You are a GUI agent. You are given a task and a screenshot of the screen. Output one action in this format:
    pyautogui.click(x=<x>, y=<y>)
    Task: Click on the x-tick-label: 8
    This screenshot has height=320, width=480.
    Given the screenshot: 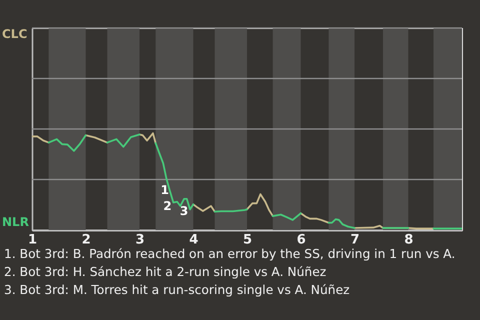 What is the action you would take?
    pyautogui.click(x=409, y=240)
    